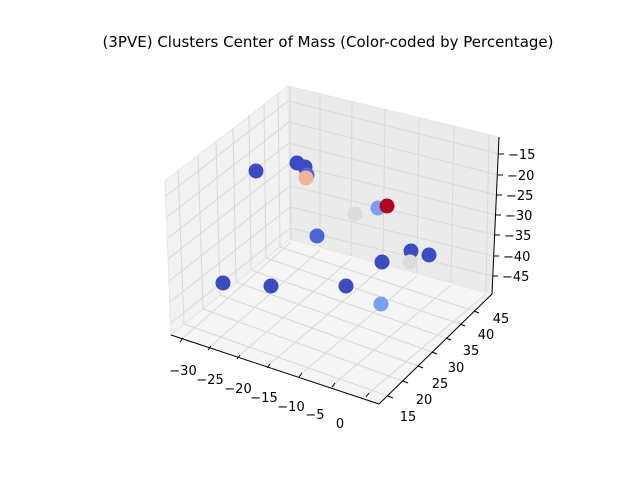 Image resolution: width=640 pixels, height=480 pixels. What do you see at coordinates (440, 384) in the screenshot?
I see `y-tick-label: 25` at bounding box center [440, 384].